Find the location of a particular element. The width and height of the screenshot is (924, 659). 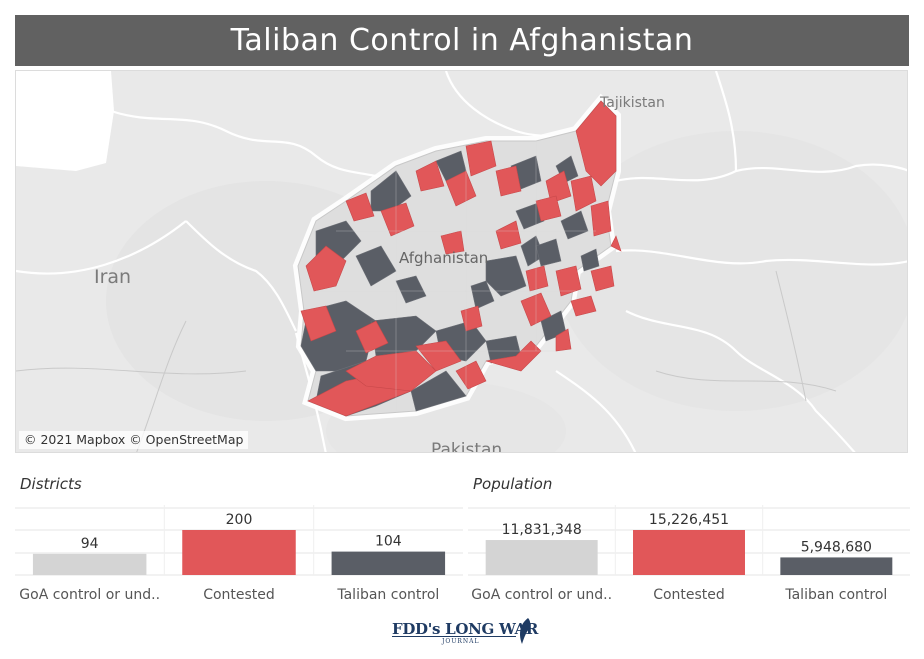

population-category-label: Contested is located at coordinates (689, 595).